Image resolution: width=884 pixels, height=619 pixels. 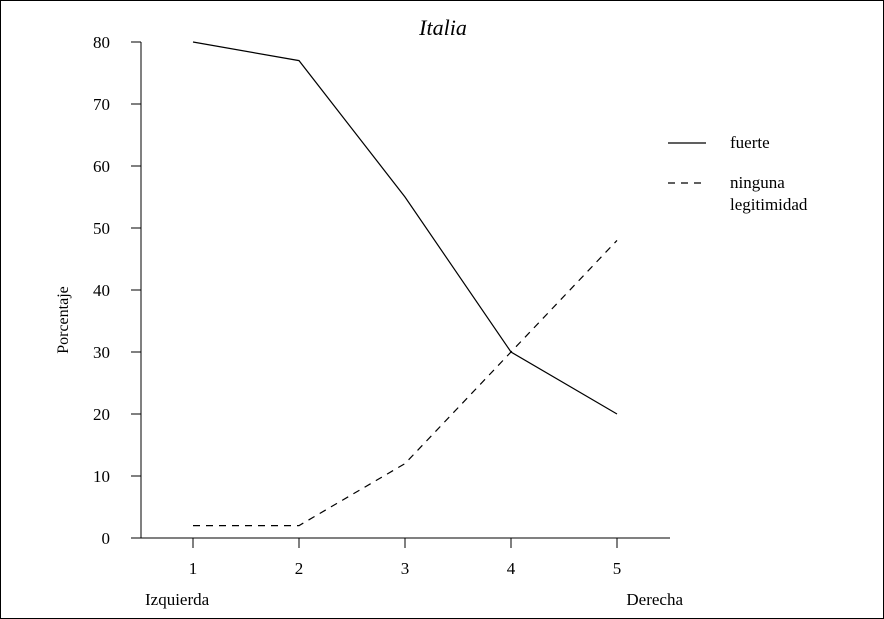 I want to click on y-tick-label: 80, so click(x=101, y=42).